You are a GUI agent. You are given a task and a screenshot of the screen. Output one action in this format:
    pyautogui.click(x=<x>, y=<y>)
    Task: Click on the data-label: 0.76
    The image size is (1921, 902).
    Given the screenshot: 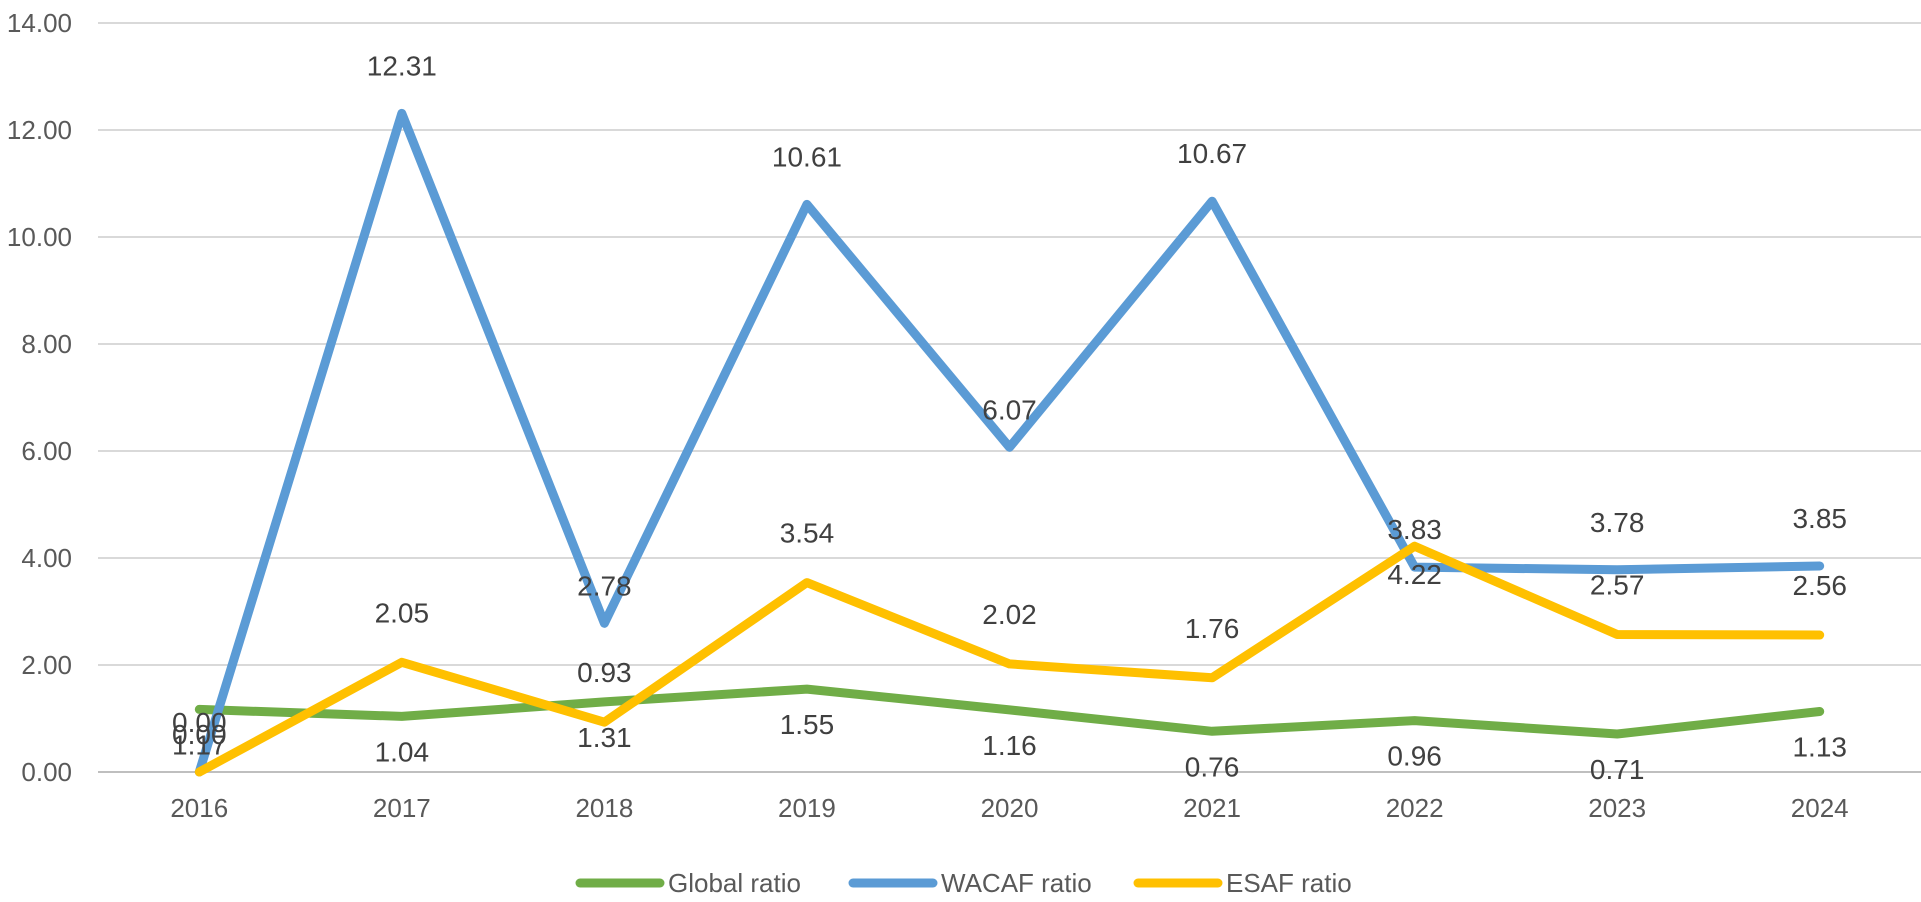 What is the action you would take?
    pyautogui.click(x=1212, y=766)
    